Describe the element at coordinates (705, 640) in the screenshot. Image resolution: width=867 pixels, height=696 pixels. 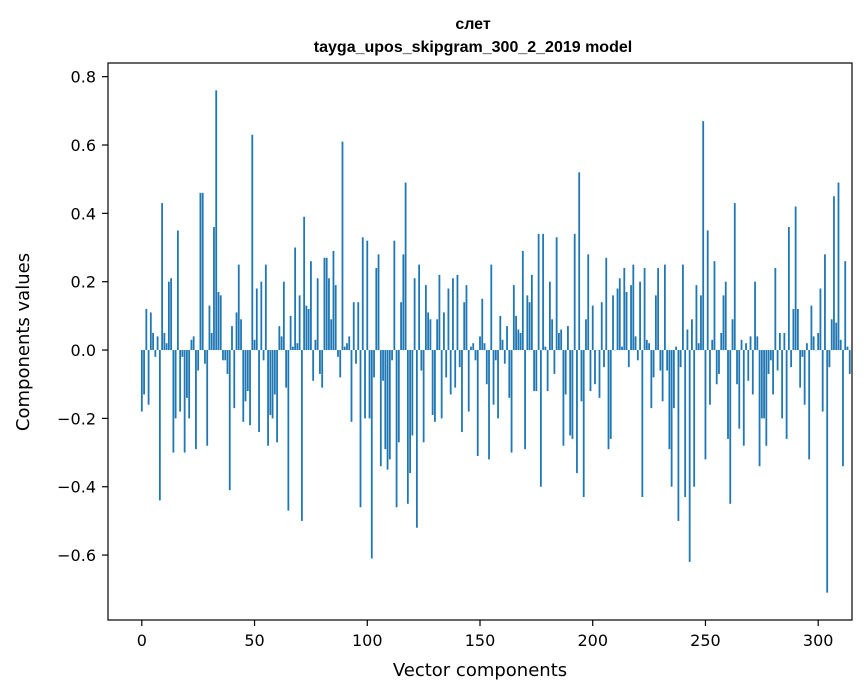
I see `x-tick-label: 250` at that location.